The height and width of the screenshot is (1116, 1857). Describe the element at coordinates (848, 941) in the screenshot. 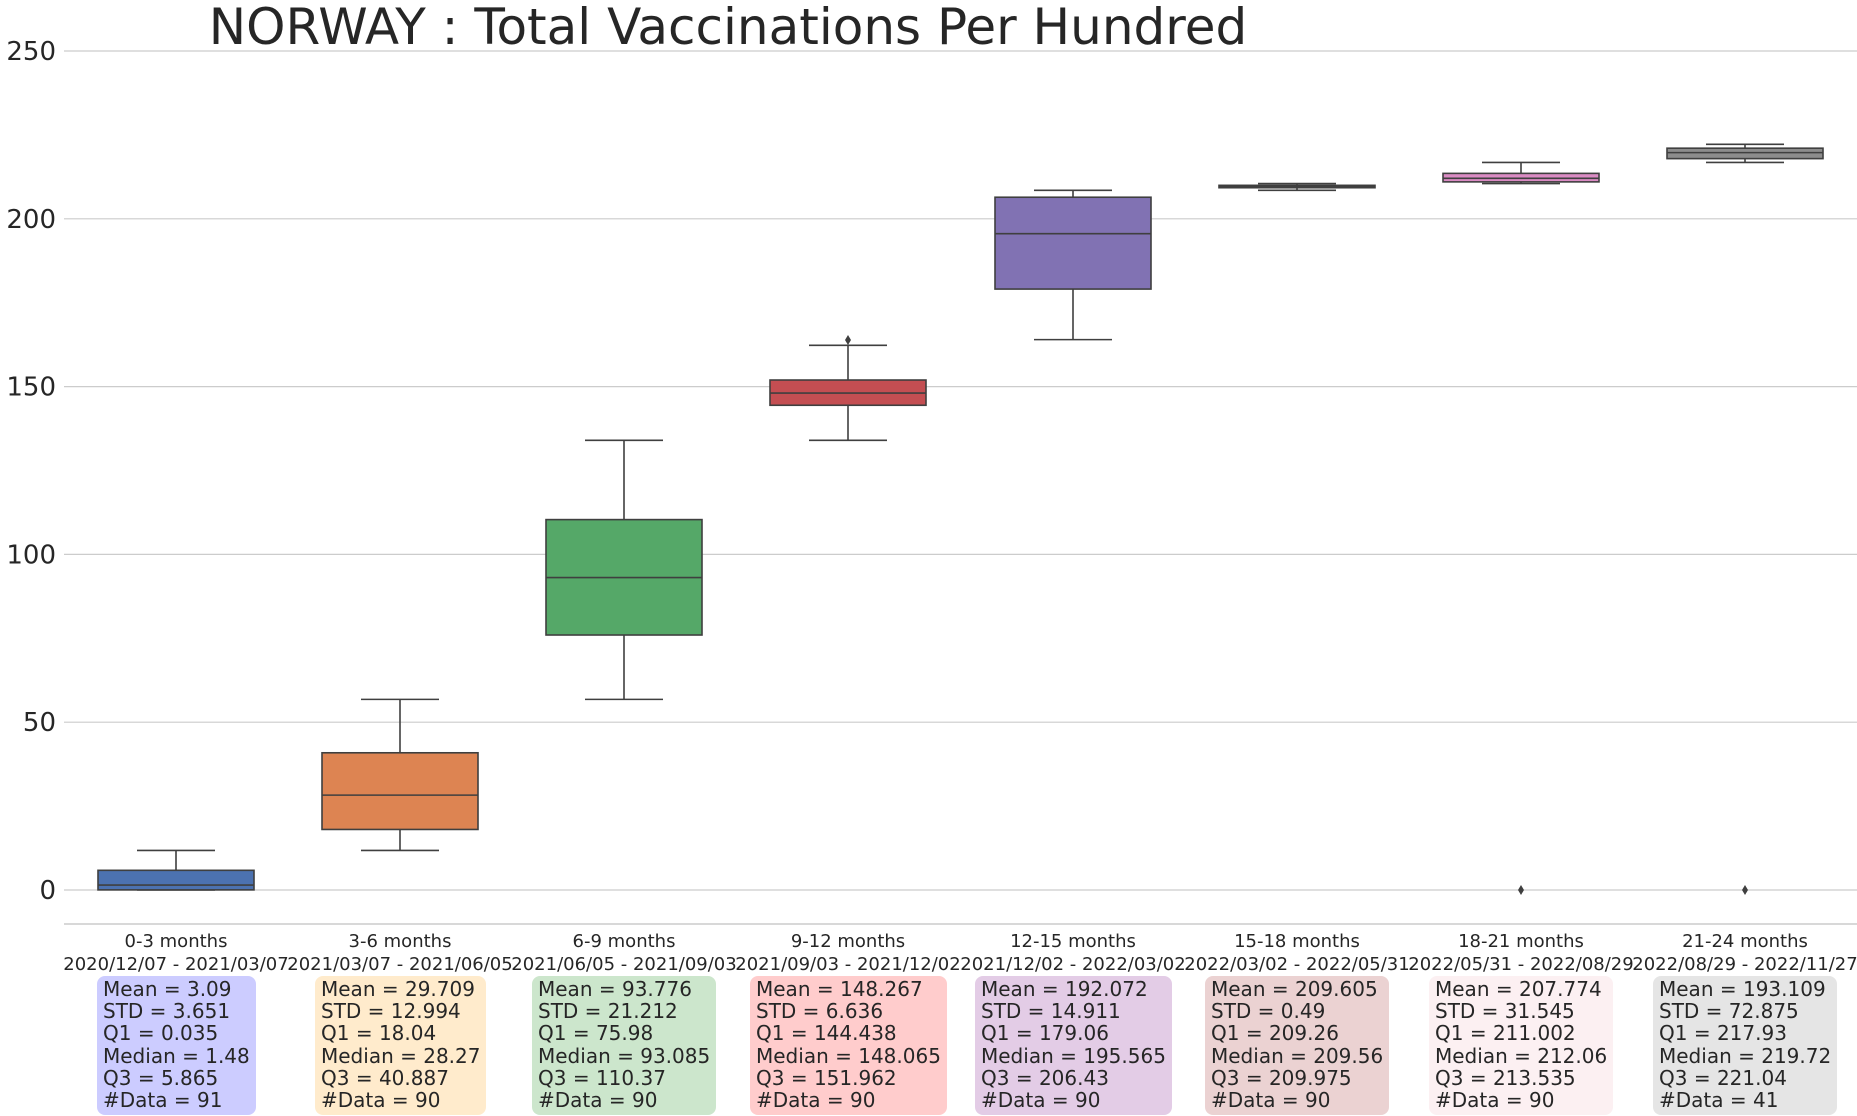

I see `x-tick-label: 9-12 months` at that location.